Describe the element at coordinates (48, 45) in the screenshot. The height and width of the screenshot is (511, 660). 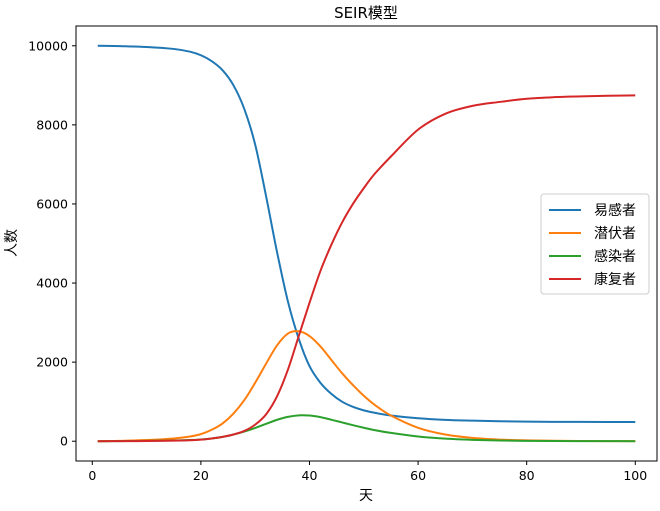
I see `y-tick-label: 10000` at that location.